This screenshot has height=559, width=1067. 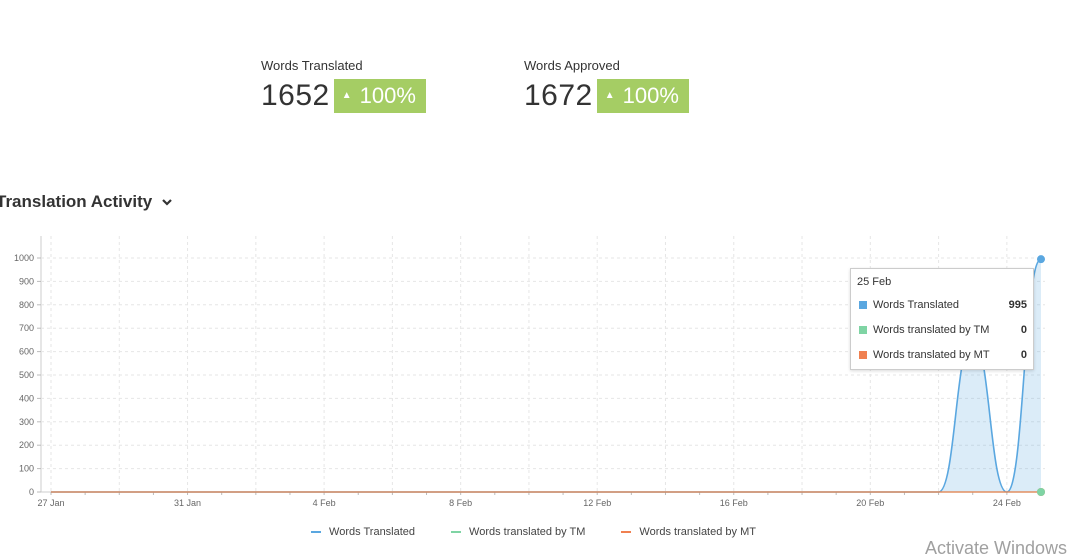 I want to click on x-tick-label: 4 Feb, so click(x=324, y=503).